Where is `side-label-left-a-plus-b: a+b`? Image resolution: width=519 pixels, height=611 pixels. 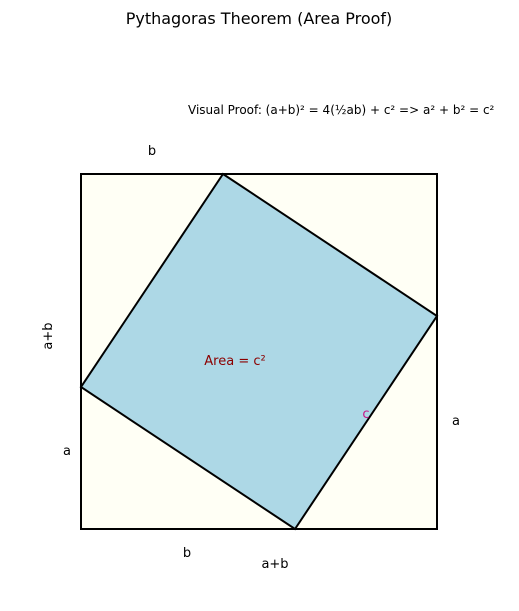 side-label-left-a-plus-b: a+b is located at coordinates (48, 335).